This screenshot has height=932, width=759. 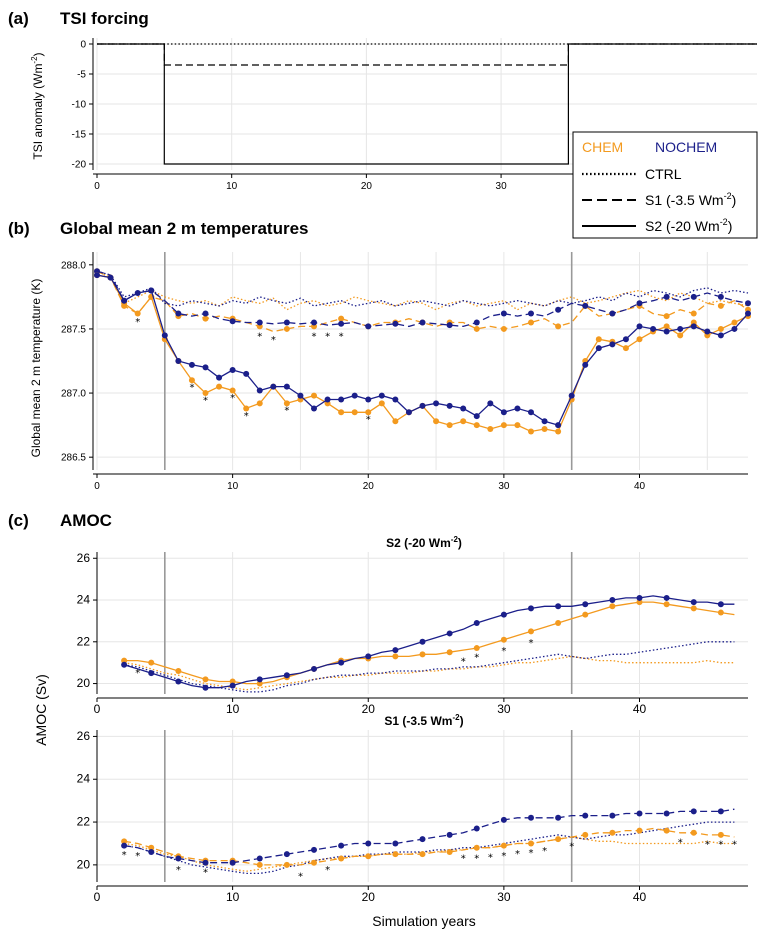 What do you see at coordinates (686, 147) in the screenshot?
I see `legend-nochem: NOCHEM` at bounding box center [686, 147].